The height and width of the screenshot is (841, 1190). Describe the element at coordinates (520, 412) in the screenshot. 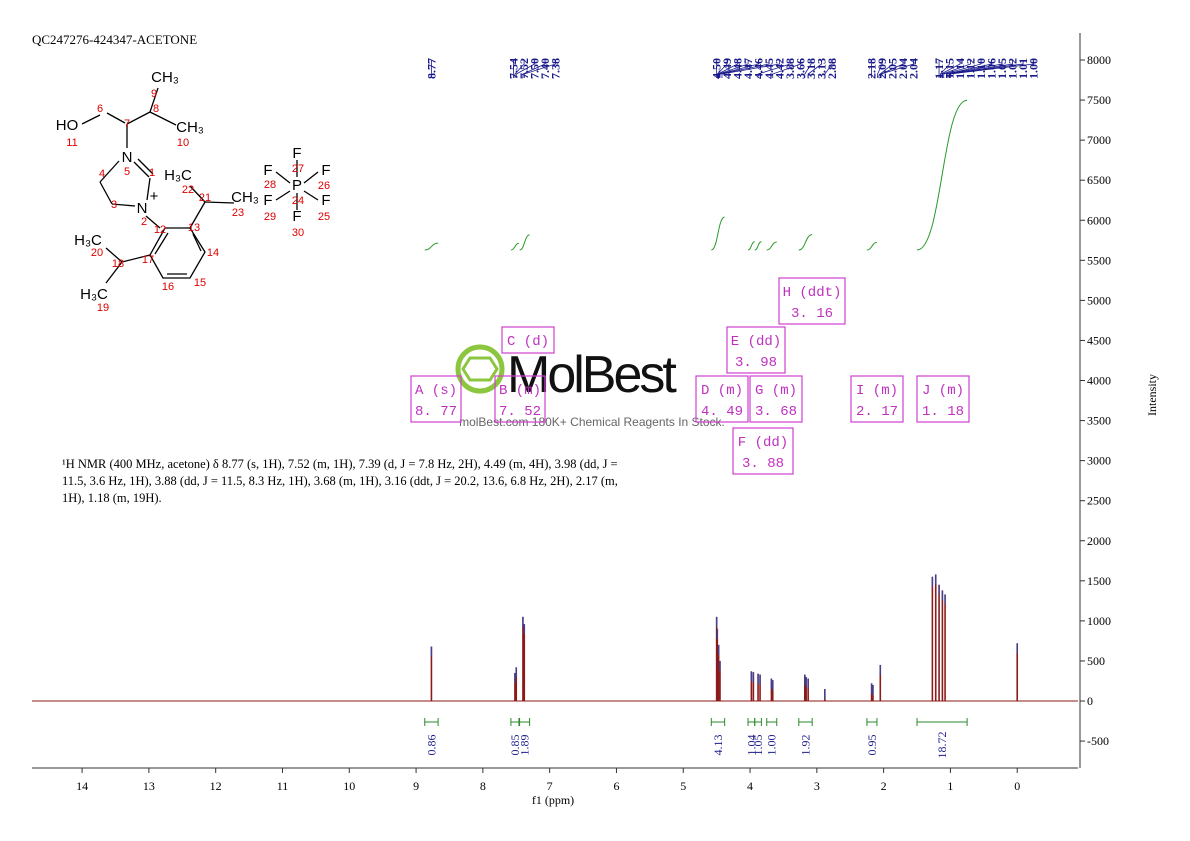

I see `multiplet-shift: 7. 52` at that location.